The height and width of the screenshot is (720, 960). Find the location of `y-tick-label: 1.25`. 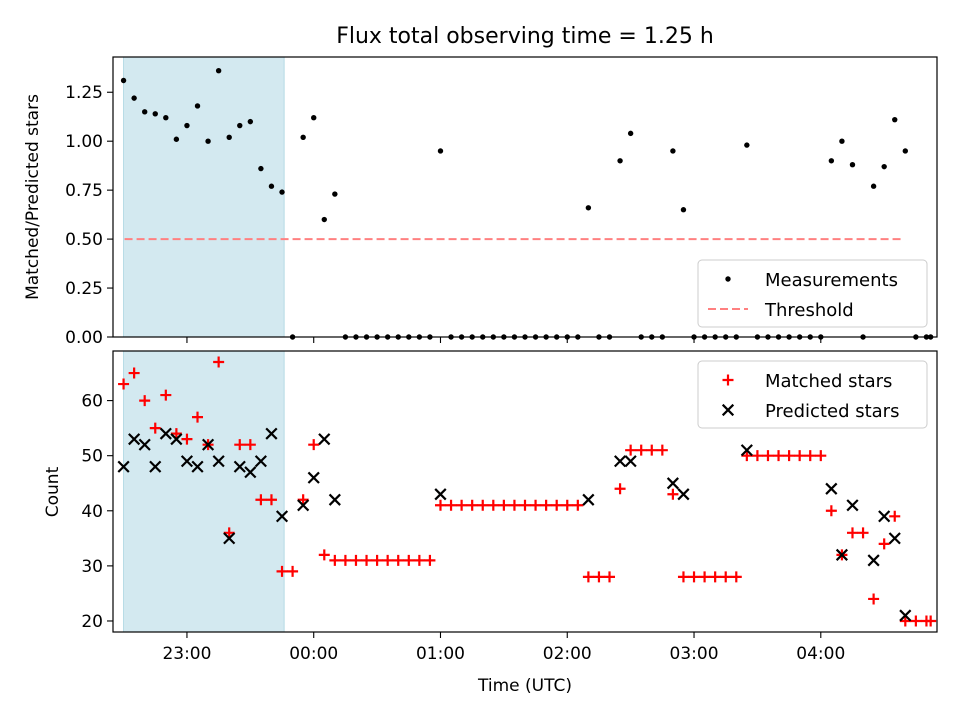

y-tick-label: 1.25 is located at coordinates (84, 93).